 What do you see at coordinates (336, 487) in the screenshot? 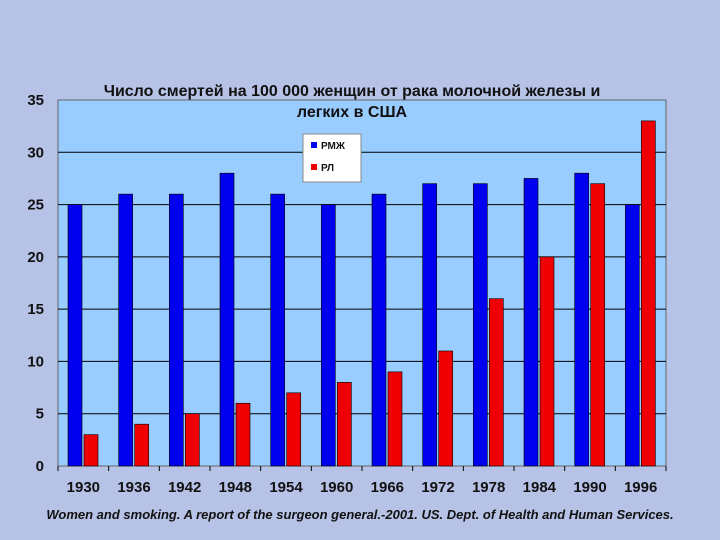
I see `x-tick-label-1960: 1960` at bounding box center [336, 487].